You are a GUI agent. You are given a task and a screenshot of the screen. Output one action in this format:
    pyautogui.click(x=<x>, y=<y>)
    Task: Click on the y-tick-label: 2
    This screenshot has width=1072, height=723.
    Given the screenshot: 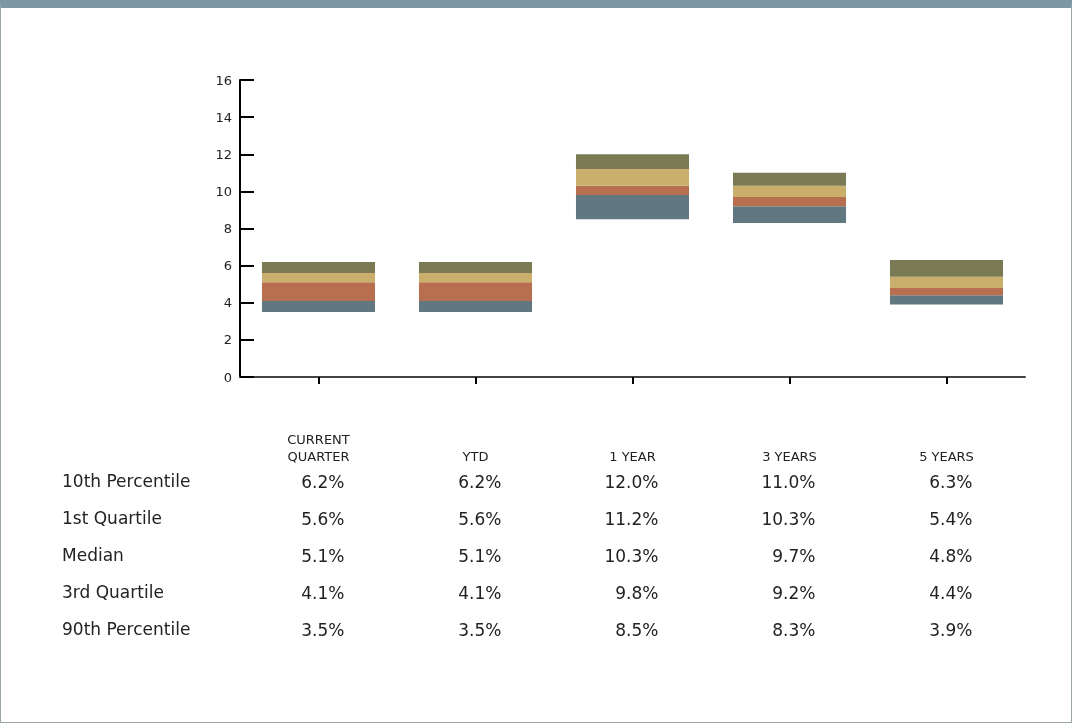 What is the action you would take?
    pyautogui.click(x=227, y=340)
    